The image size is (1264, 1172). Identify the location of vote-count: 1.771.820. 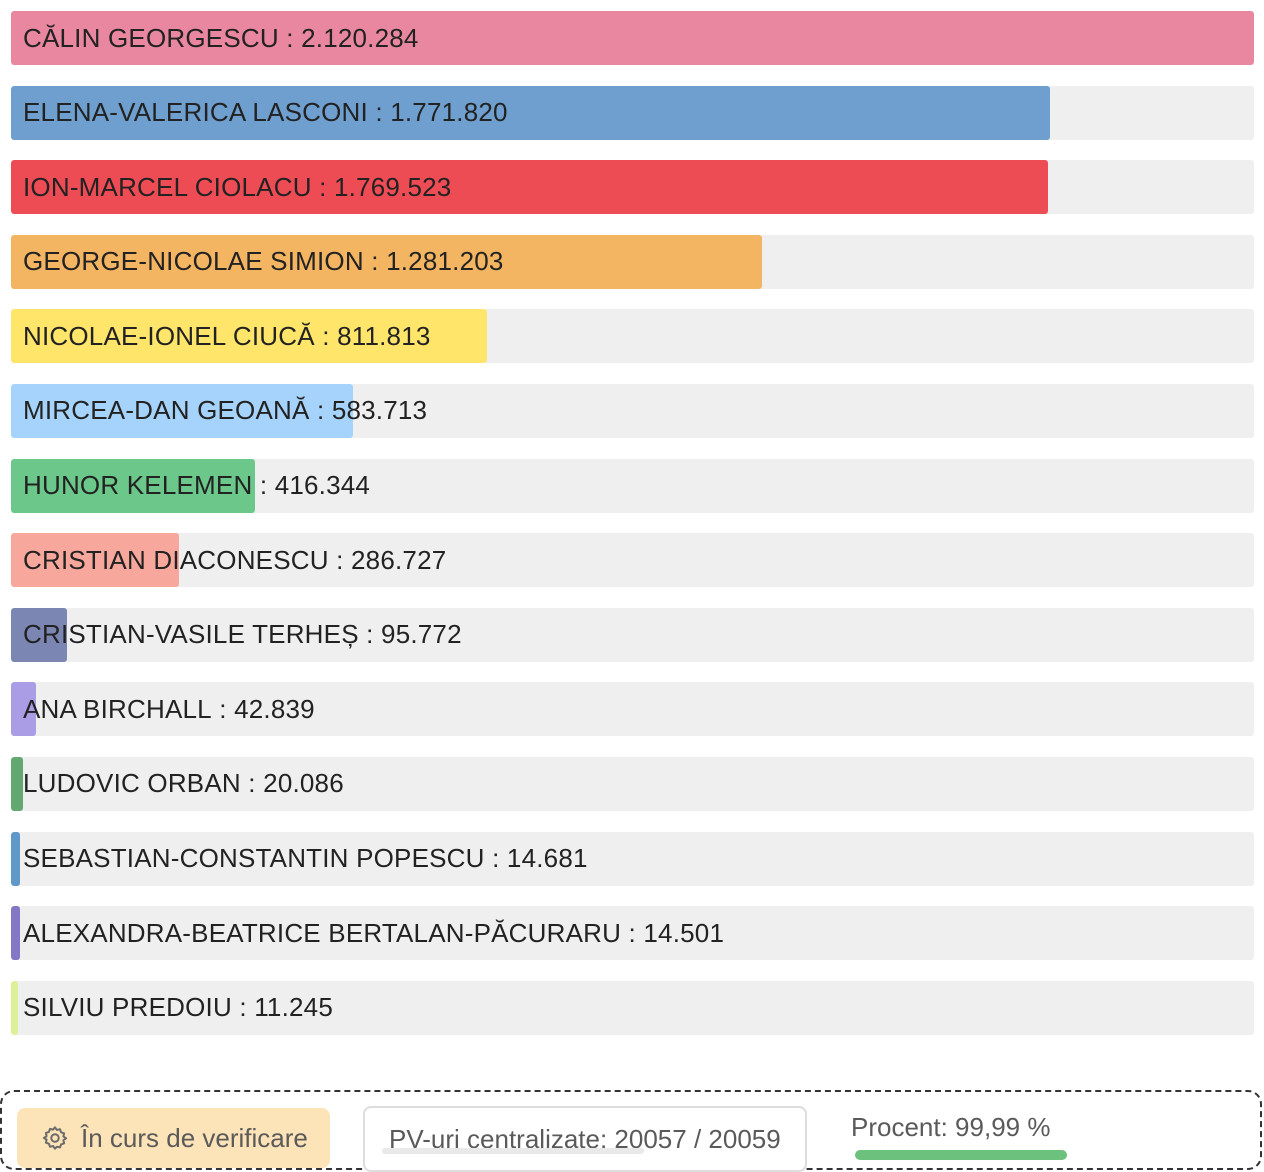
(449, 112).